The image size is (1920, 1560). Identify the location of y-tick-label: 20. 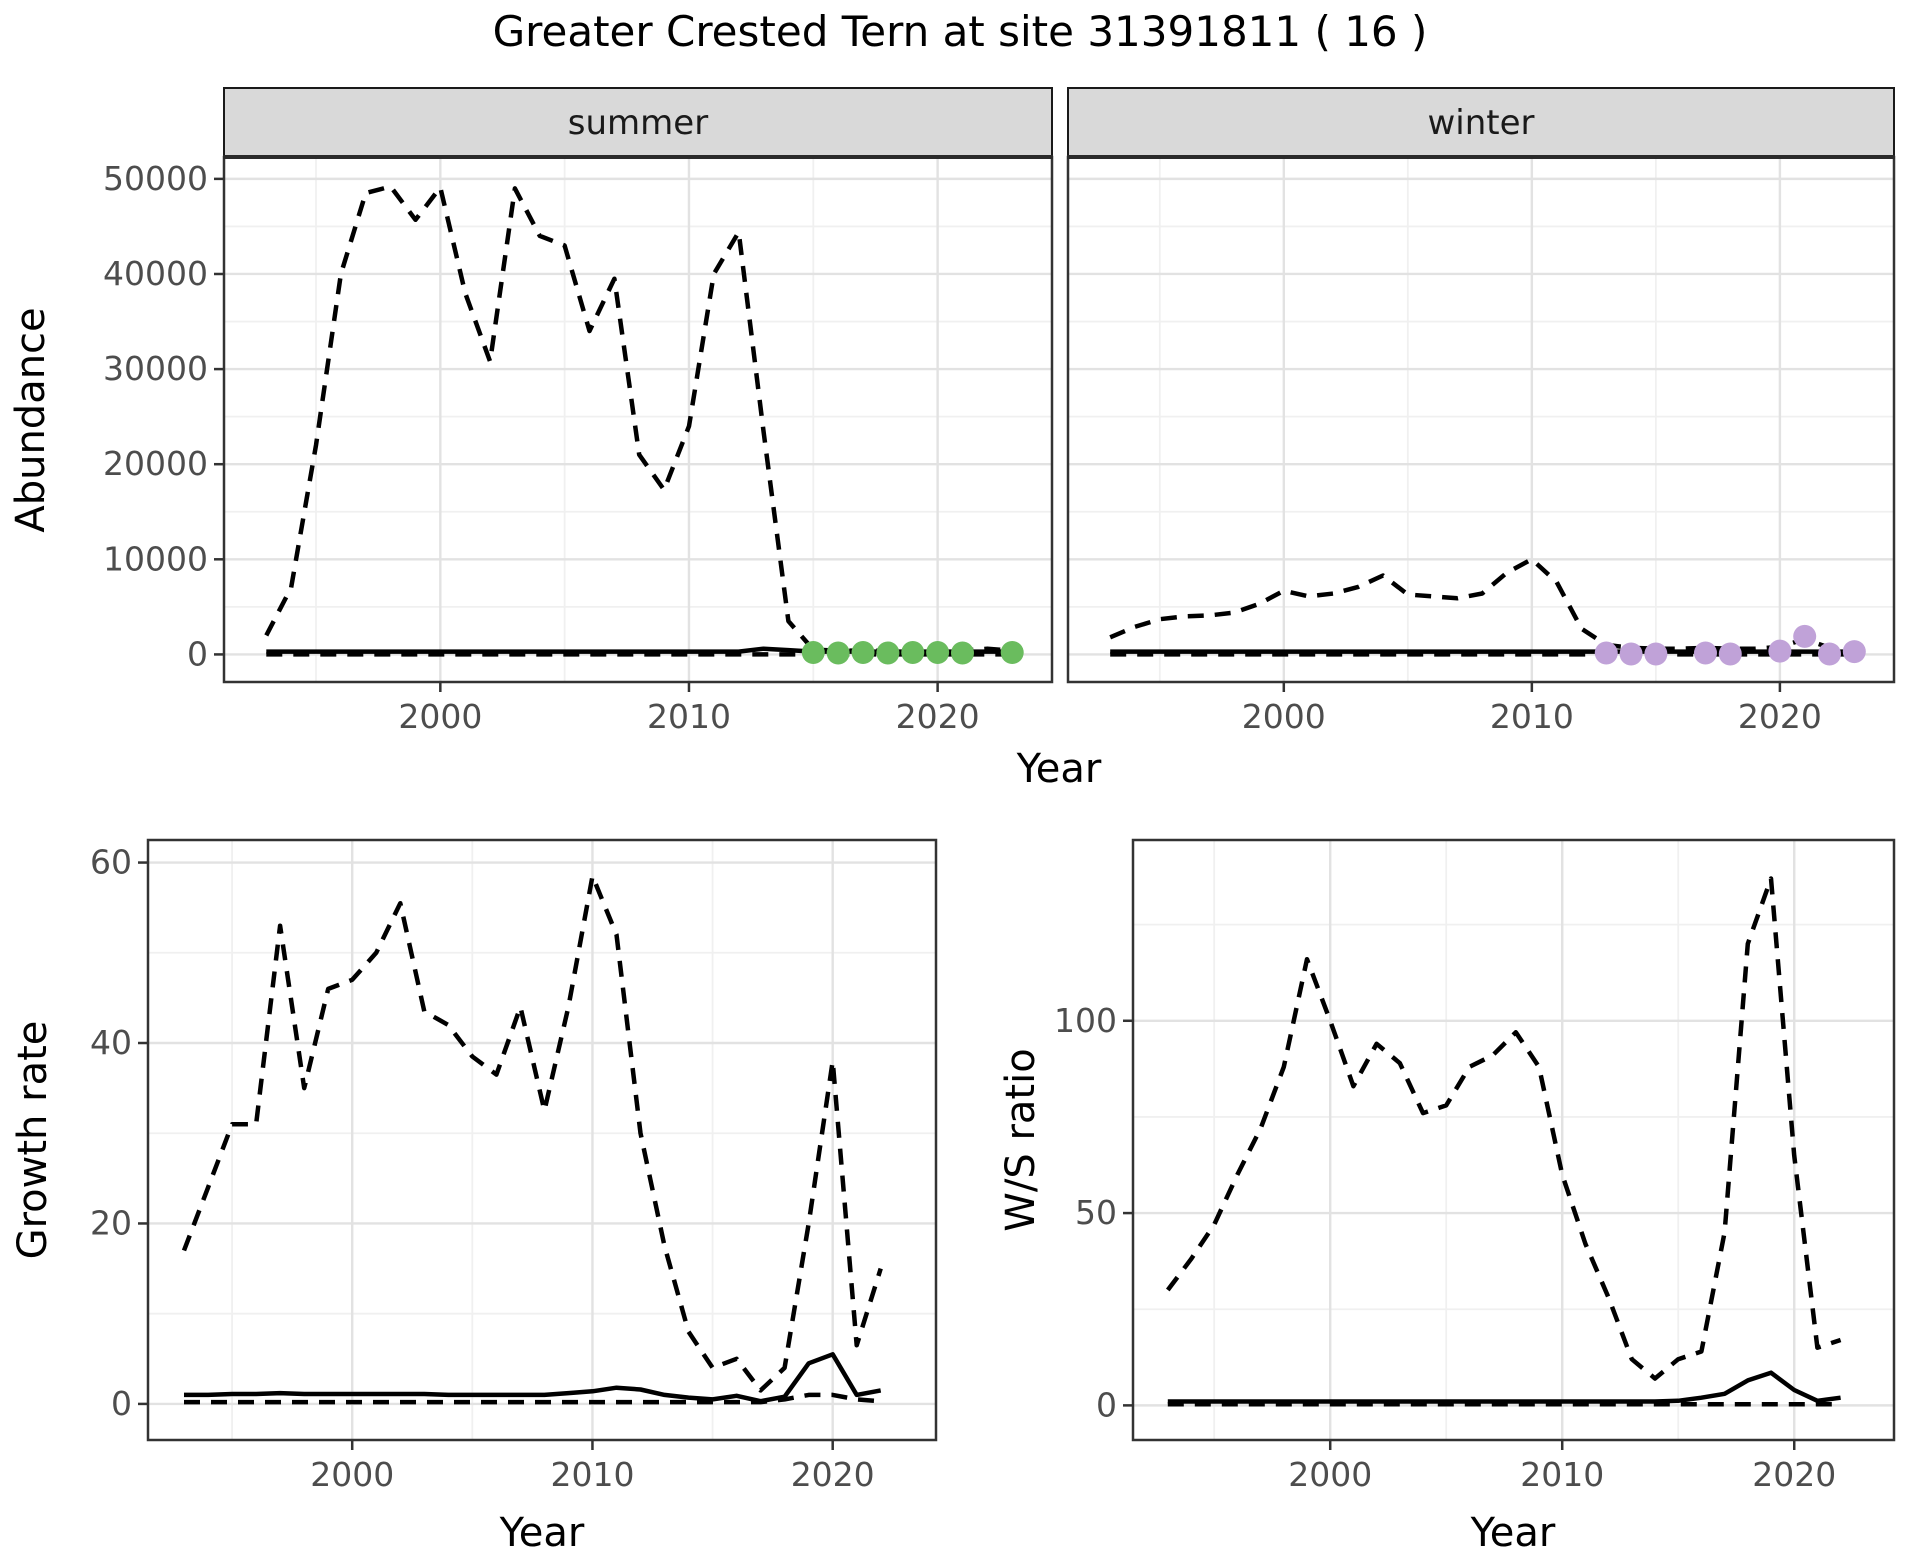
(111, 1222).